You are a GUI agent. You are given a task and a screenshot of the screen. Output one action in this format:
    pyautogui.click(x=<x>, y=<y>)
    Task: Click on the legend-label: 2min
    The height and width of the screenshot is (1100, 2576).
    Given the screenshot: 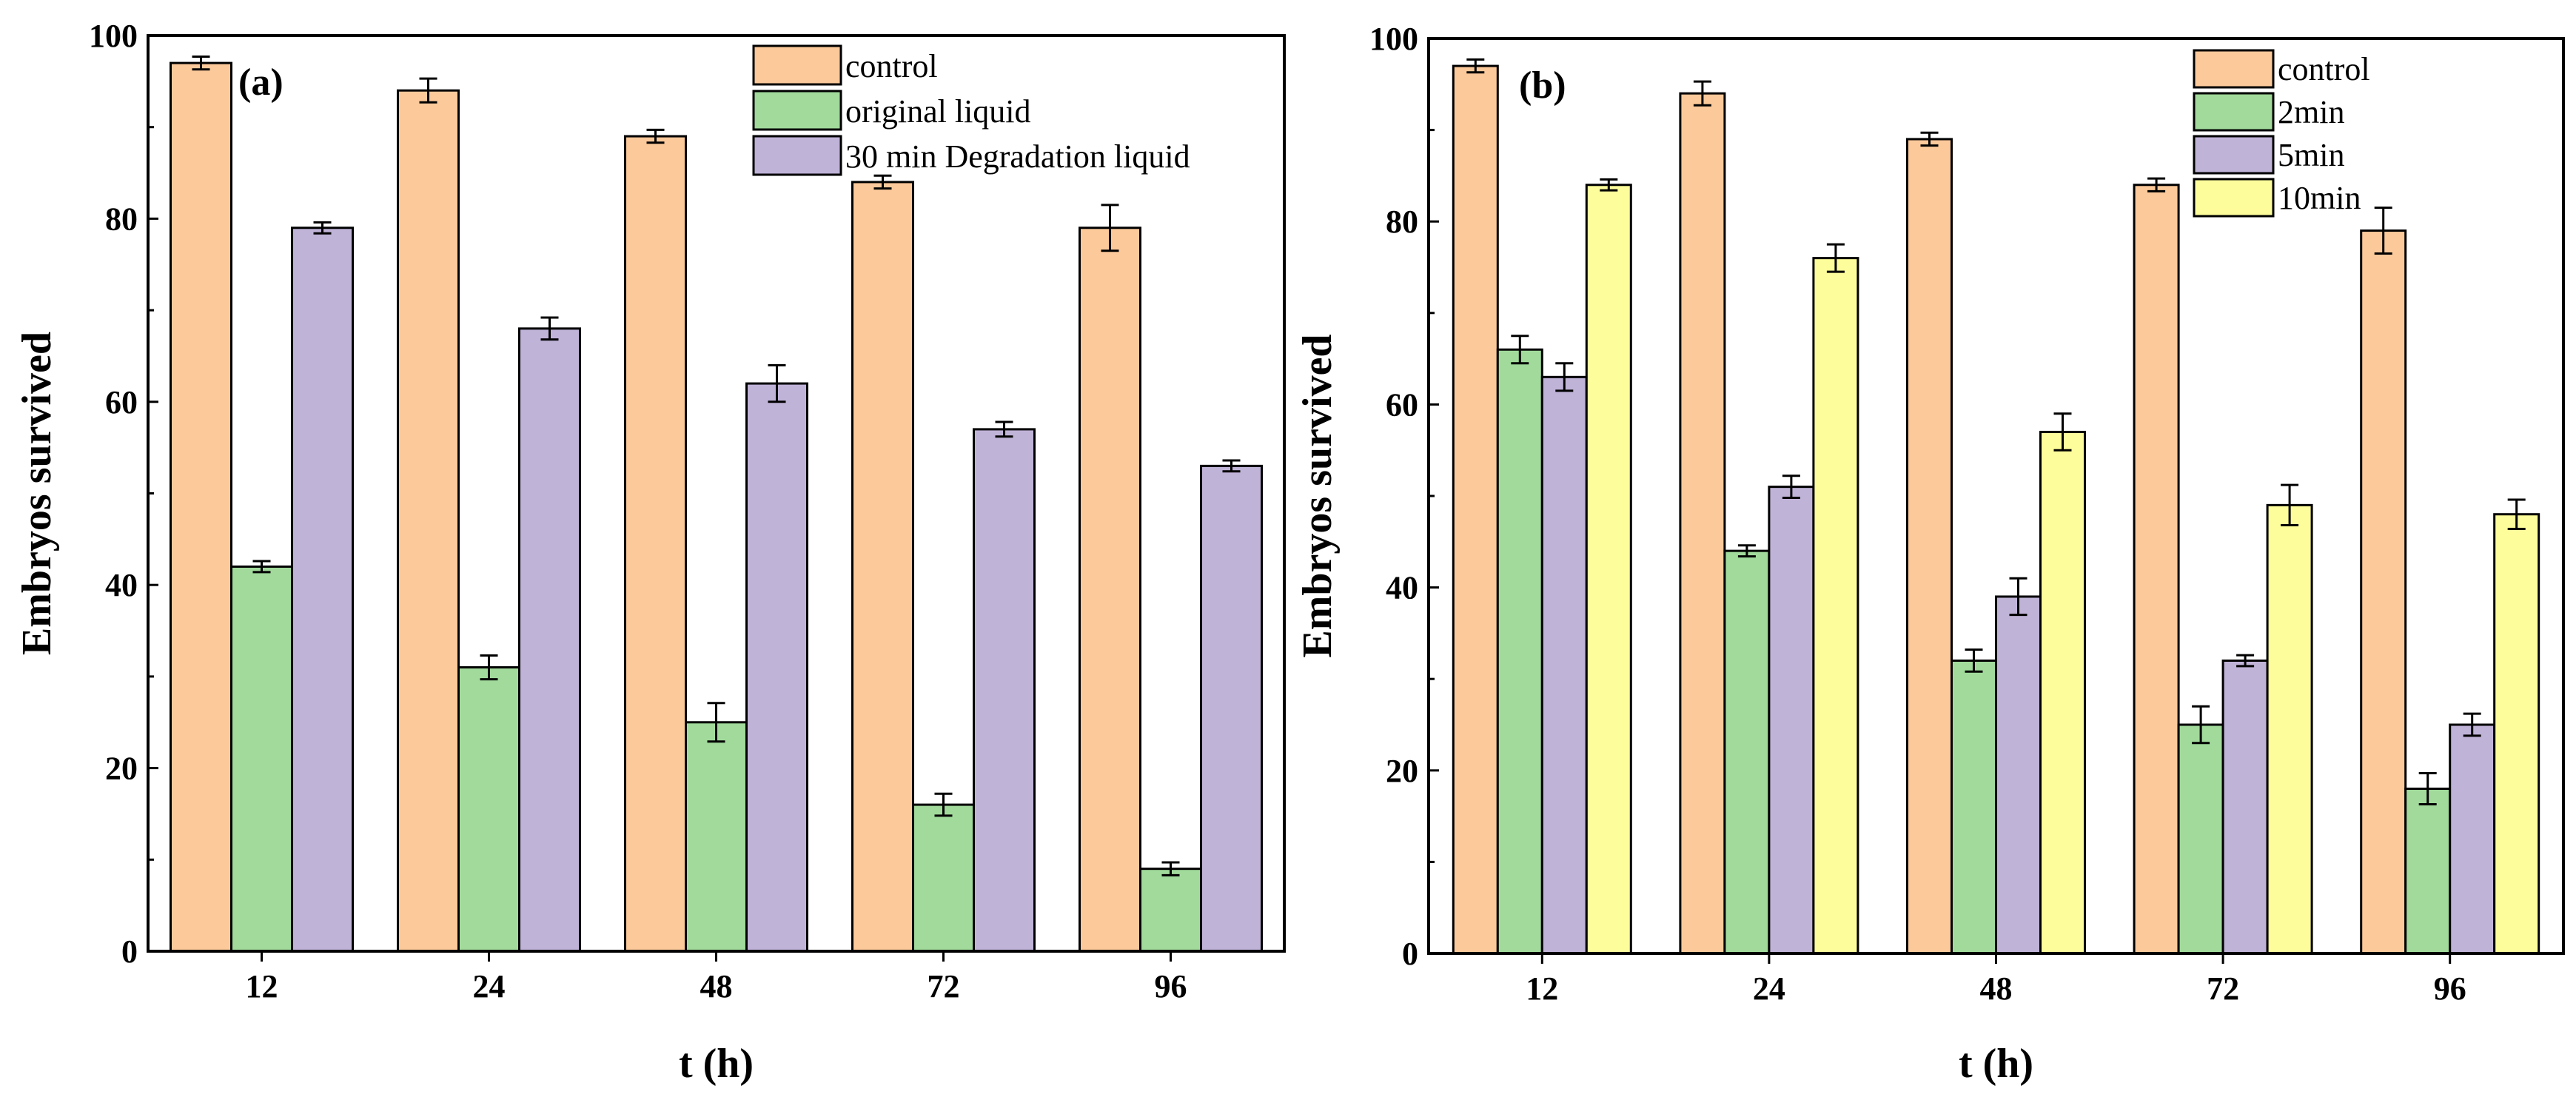 What is the action you would take?
    pyautogui.click(x=2311, y=112)
    